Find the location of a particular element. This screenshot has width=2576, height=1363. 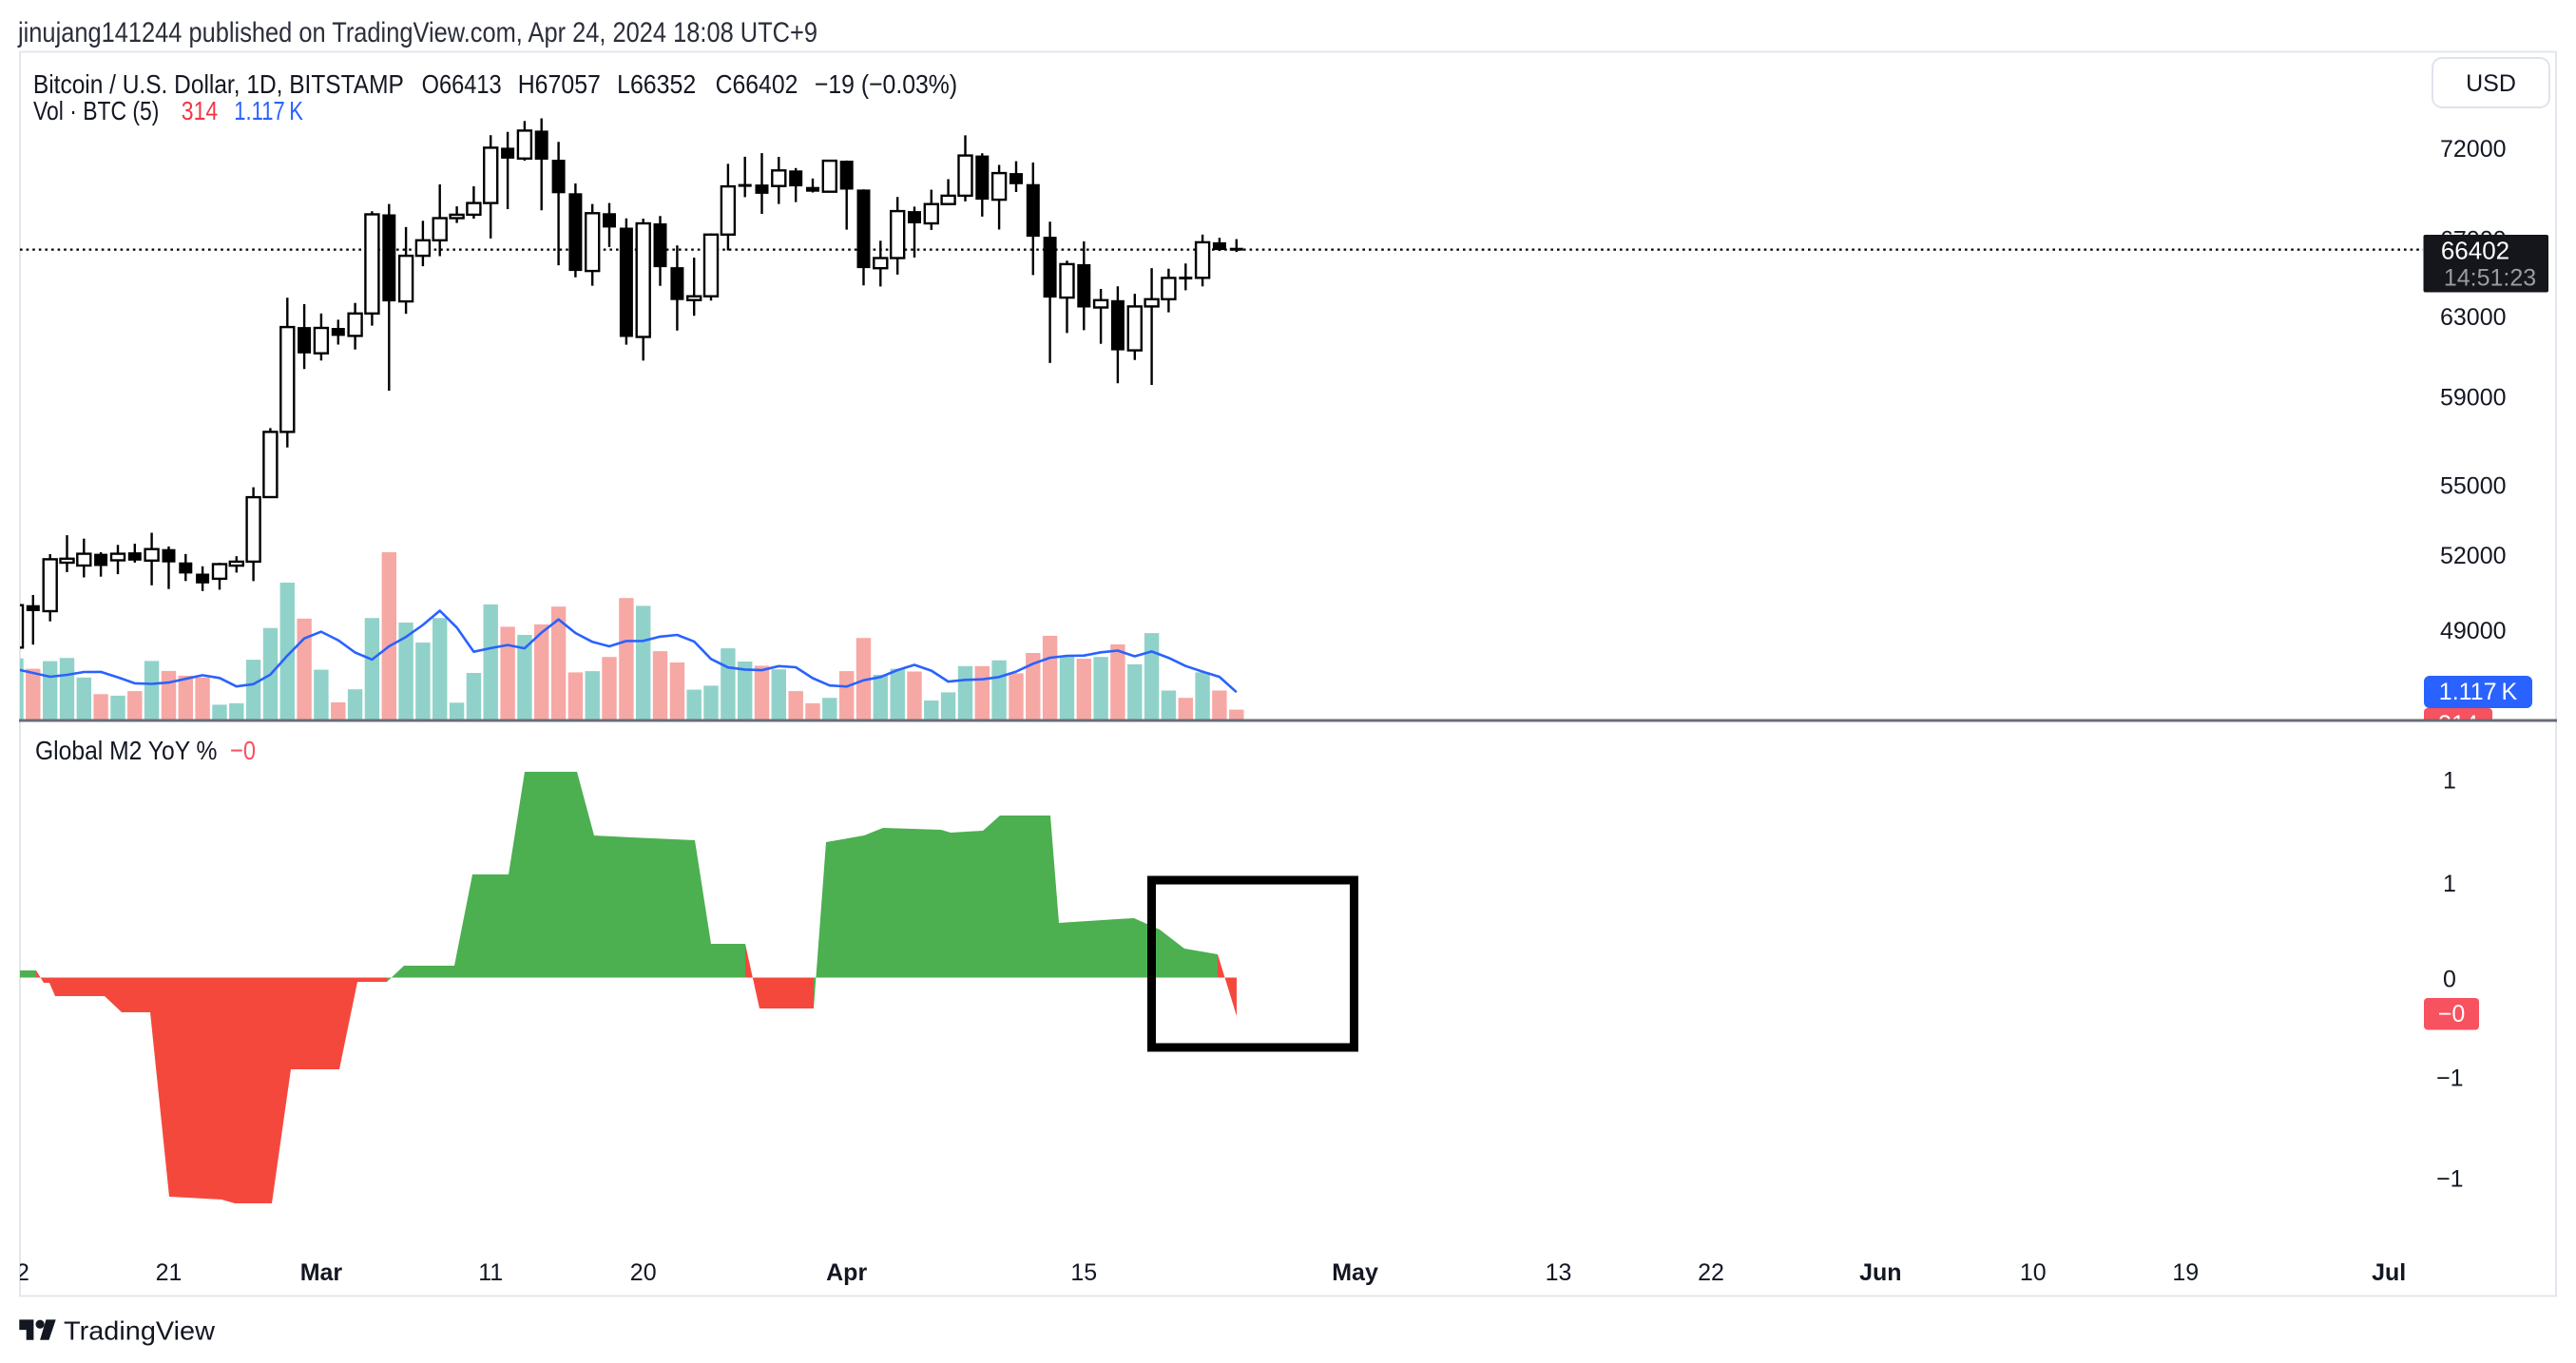

svg-text: 12 is located at coordinates (16, 1272).